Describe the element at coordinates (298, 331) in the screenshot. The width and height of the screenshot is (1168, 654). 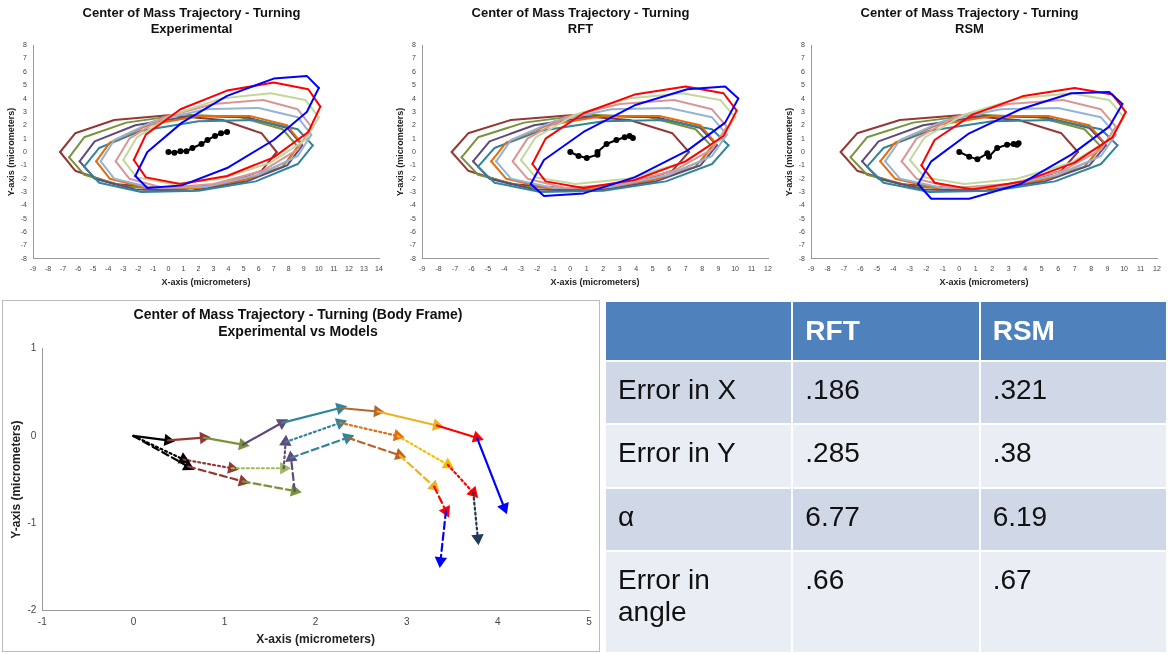
I see `chart-subtitle: Experimental vs Models` at that location.